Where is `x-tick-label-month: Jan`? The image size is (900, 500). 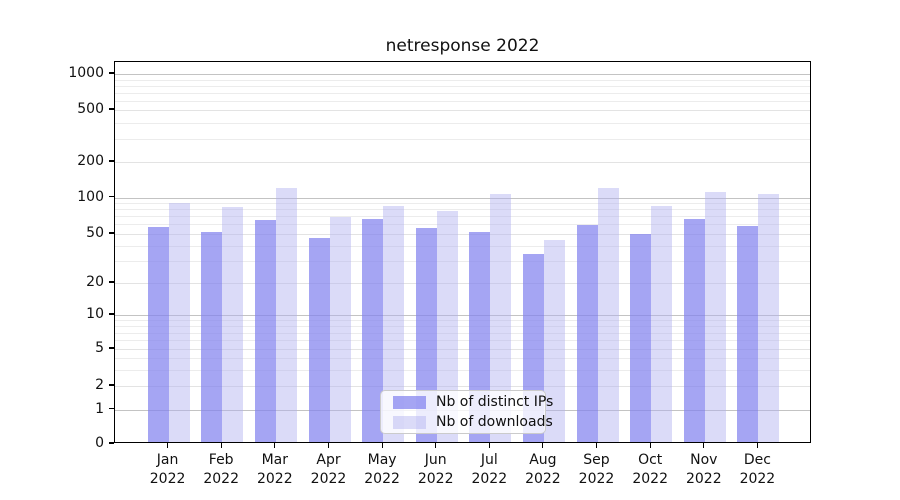 x-tick-label-month: Jan is located at coordinates (167, 460).